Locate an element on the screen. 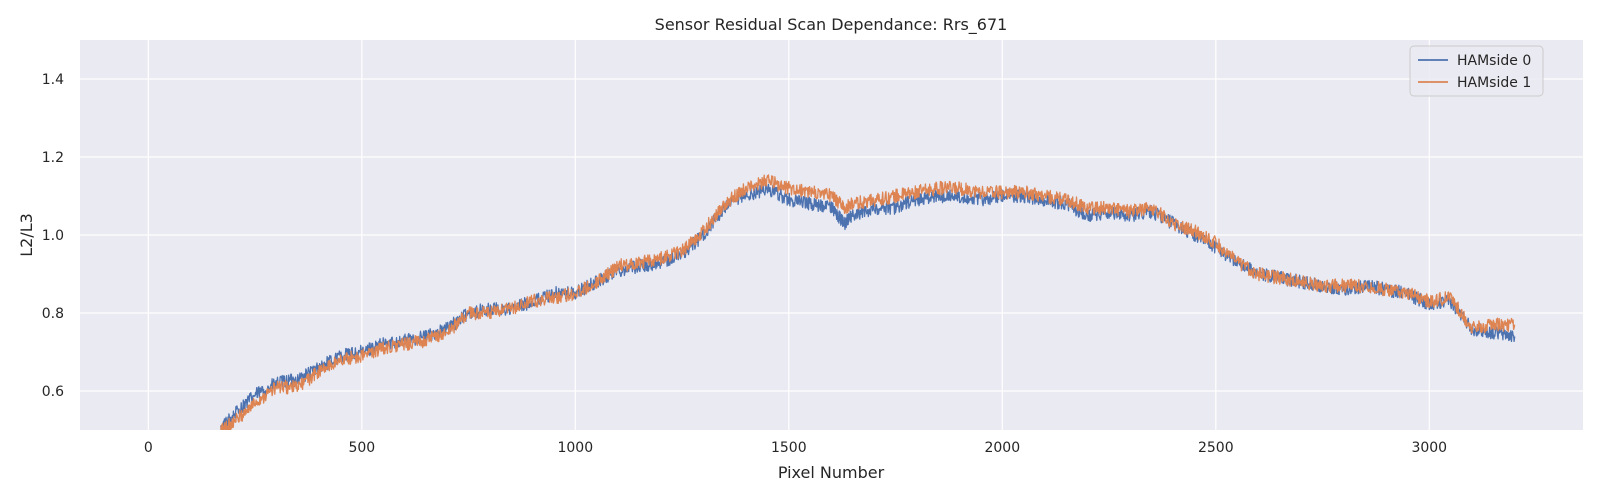  y-tick-label: 0.8 is located at coordinates (53, 314).